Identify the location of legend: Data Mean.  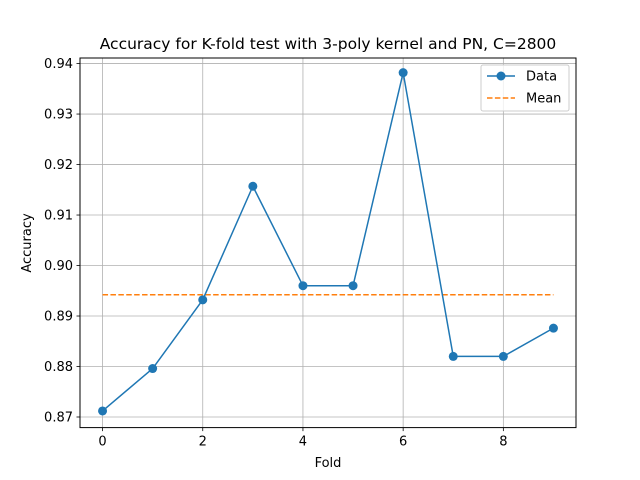
(525, 88).